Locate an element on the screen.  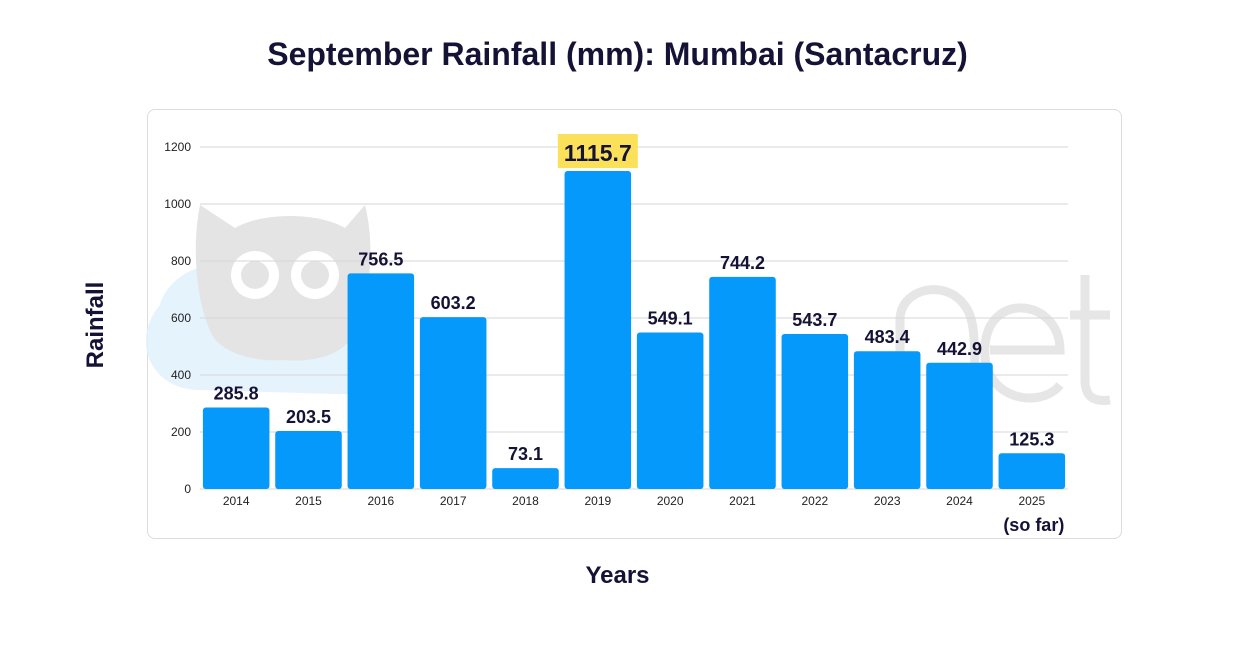
watermark-letter-e is located at coordinates (1022, 353).